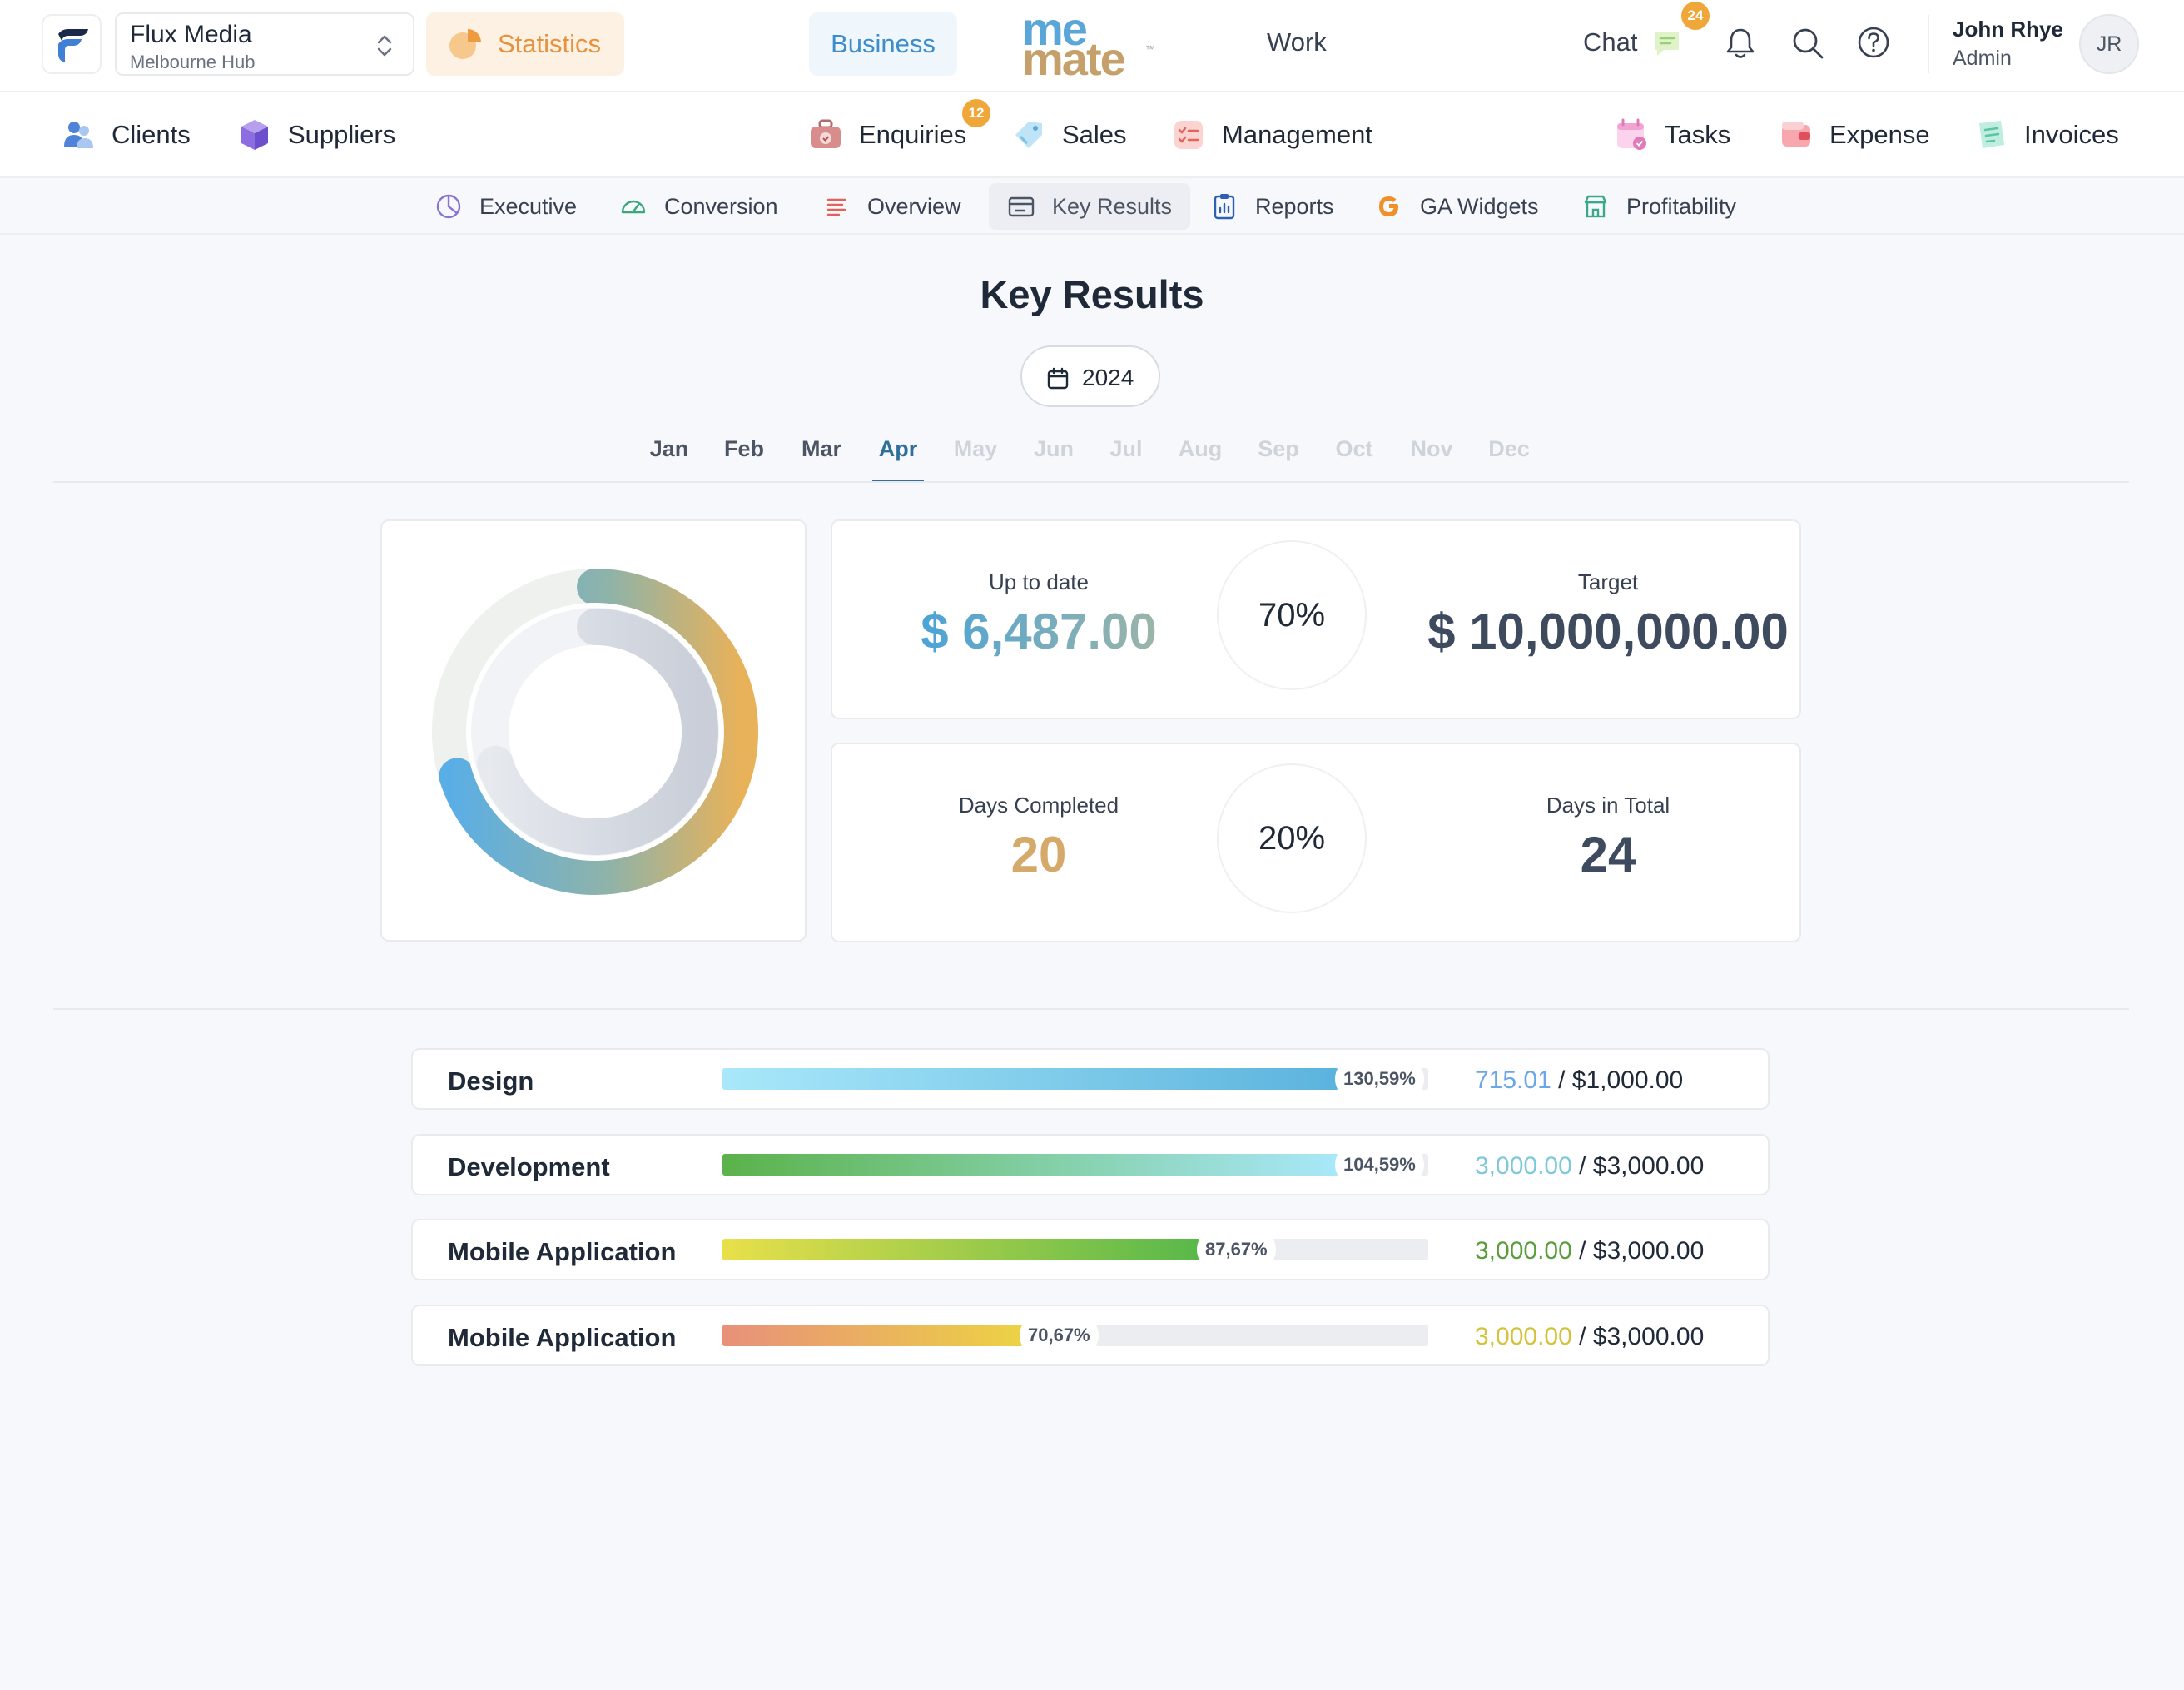 The width and height of the screenshot is (2184, 1690). I want to click on nav-suppliers: Suppliers, so click(315, 135).